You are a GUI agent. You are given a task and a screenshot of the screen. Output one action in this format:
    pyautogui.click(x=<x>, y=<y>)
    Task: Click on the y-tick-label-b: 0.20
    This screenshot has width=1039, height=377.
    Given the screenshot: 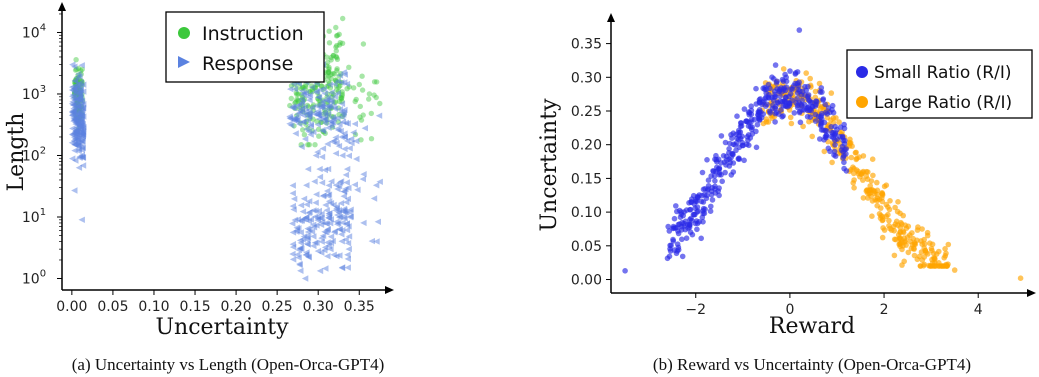 What is the action you would take?
    pyautogui.click(x=586, y=146)
    